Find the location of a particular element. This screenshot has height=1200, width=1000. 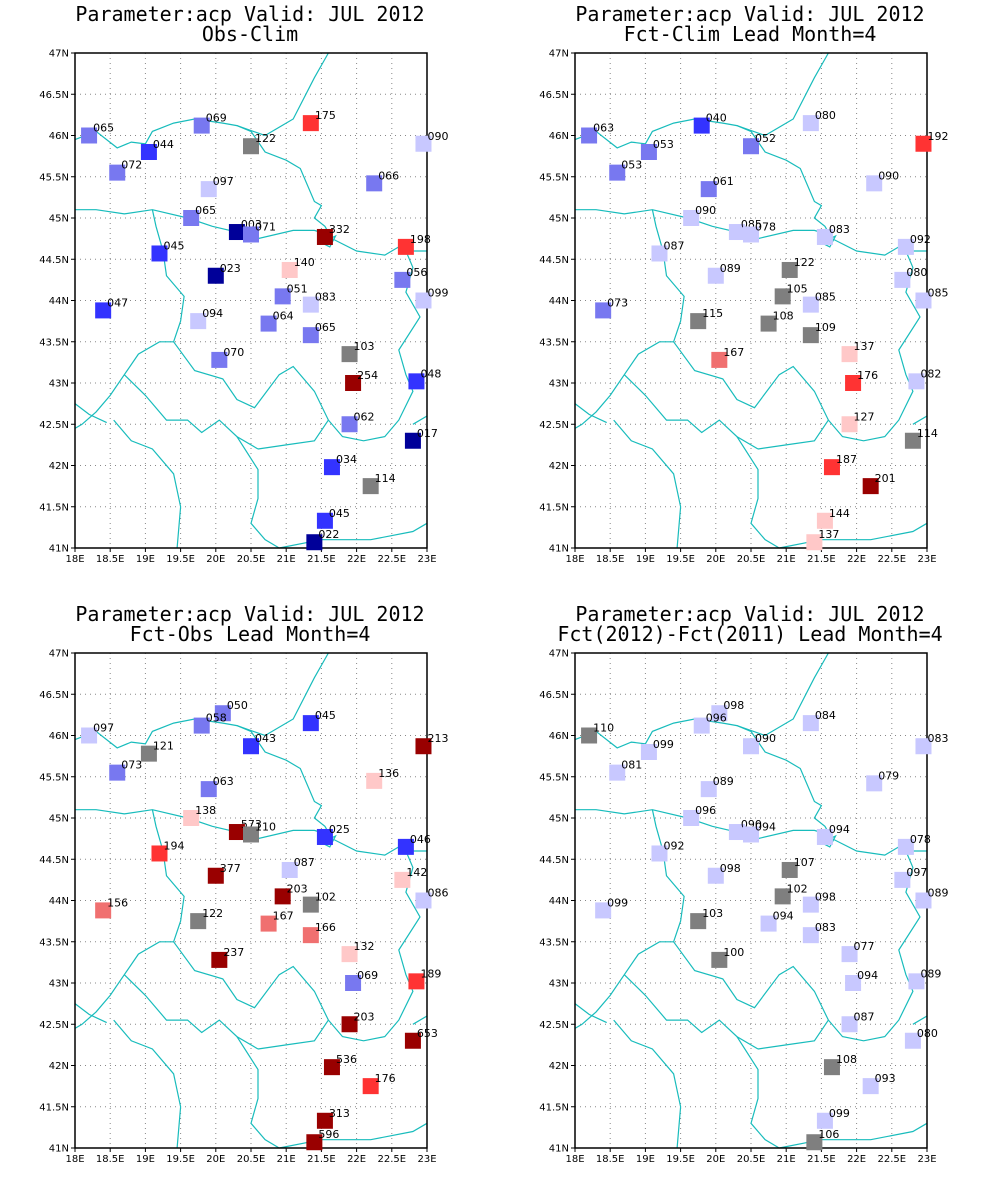

station-label: 047 is located at coordinates (117, 302).